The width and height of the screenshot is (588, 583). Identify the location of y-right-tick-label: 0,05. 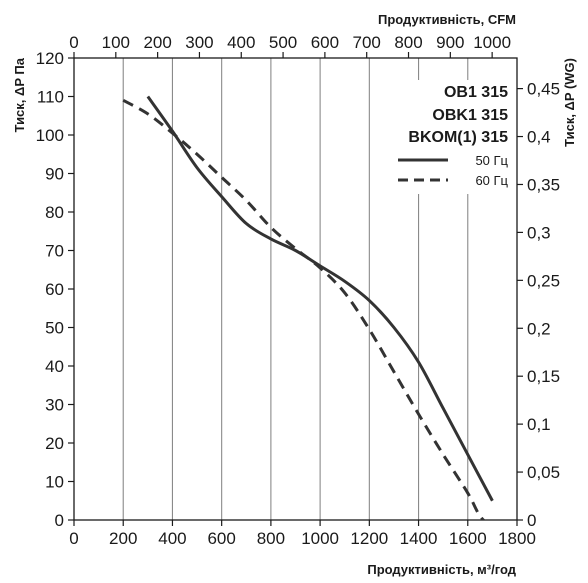
(543, 472).